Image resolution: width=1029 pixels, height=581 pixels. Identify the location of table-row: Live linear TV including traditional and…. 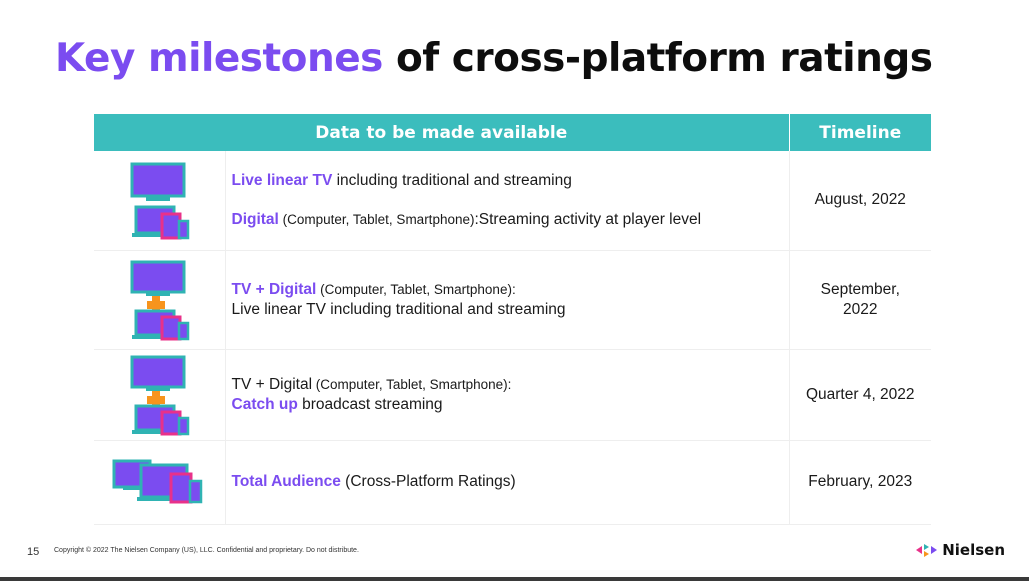
(513, 201).